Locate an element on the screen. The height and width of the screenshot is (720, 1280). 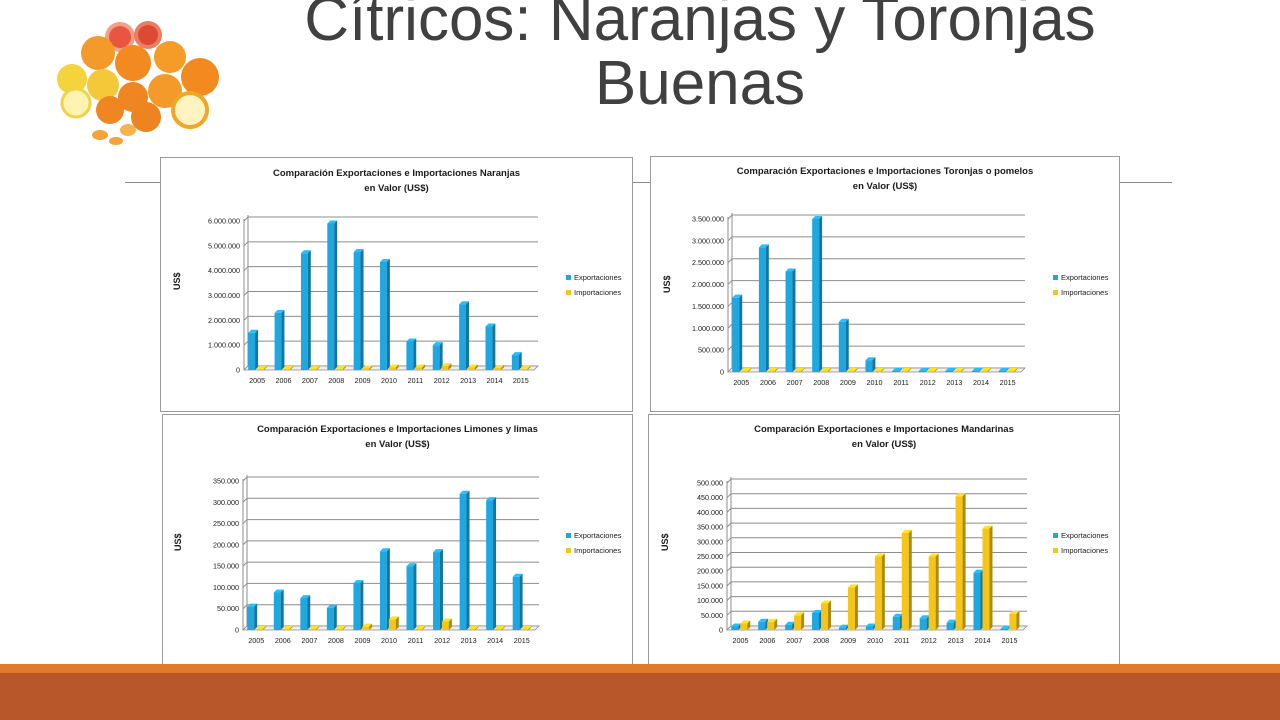
legend-item-exportaciones: Exportaciones is located at coordinates (1081, 535).